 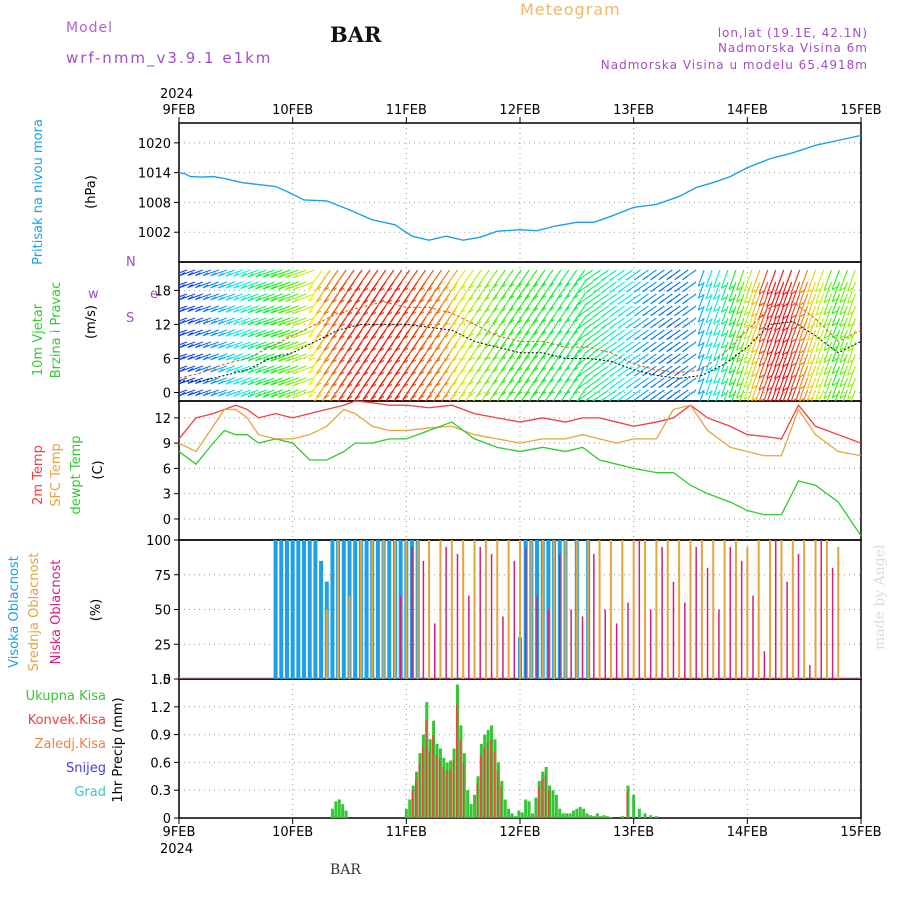 I want to click on ylabel-temp-unit: (C), so click(x=98, y=469).